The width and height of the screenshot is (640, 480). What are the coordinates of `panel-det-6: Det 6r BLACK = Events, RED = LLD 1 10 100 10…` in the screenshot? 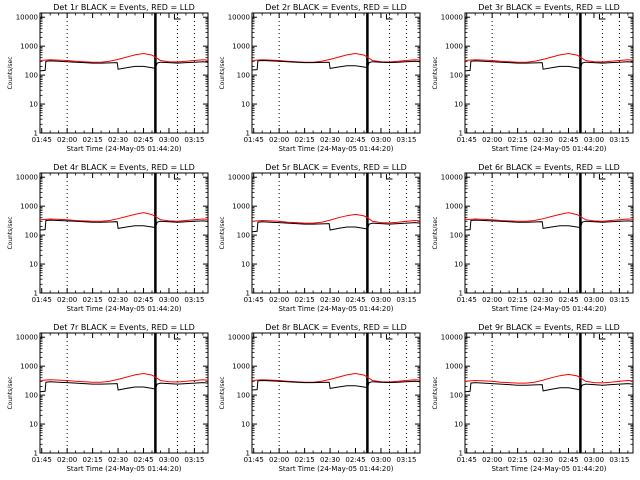 It's located at (533, 238).